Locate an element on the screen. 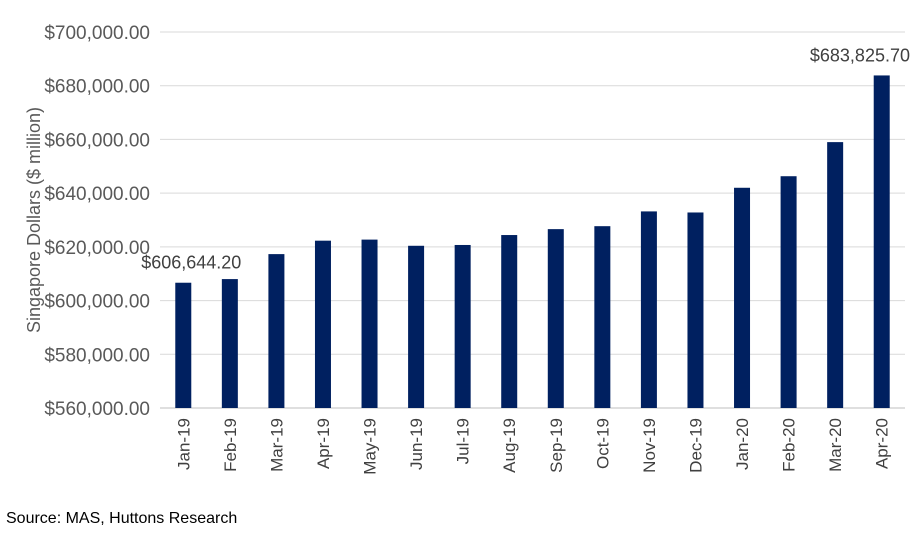 The image size is (922, 535). x-tick-label: Apr-19 is located at coordinates (323, 443).